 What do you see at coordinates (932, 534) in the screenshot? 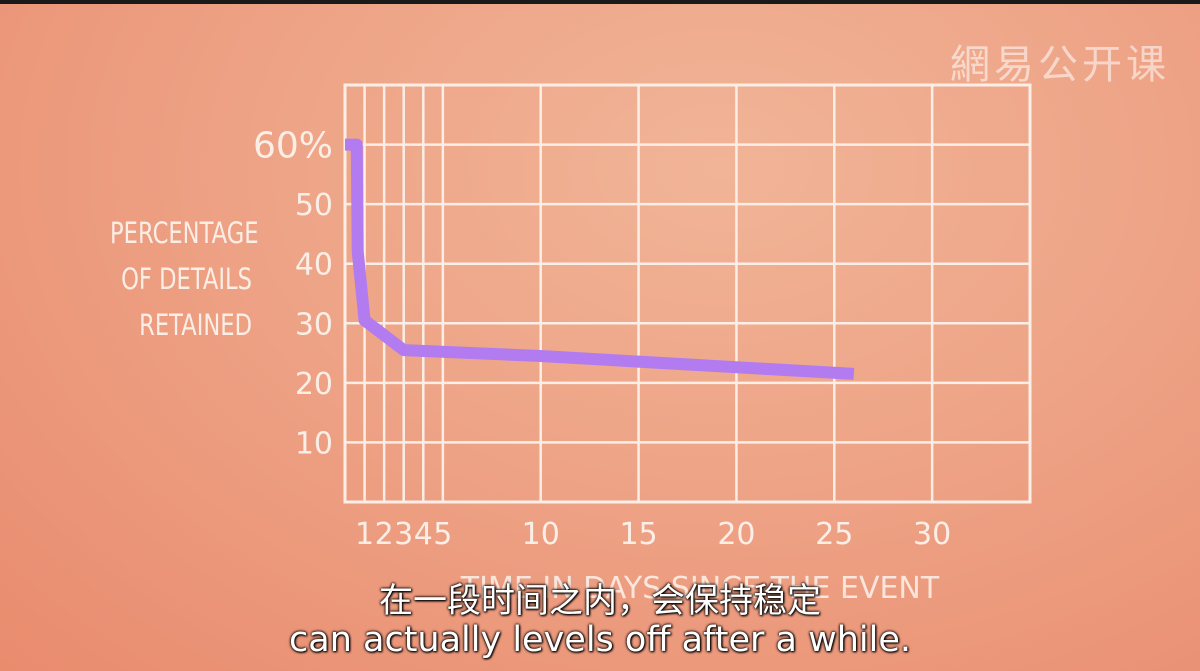
I see `x-tick-label: 30` at bounding box center [932, 534].